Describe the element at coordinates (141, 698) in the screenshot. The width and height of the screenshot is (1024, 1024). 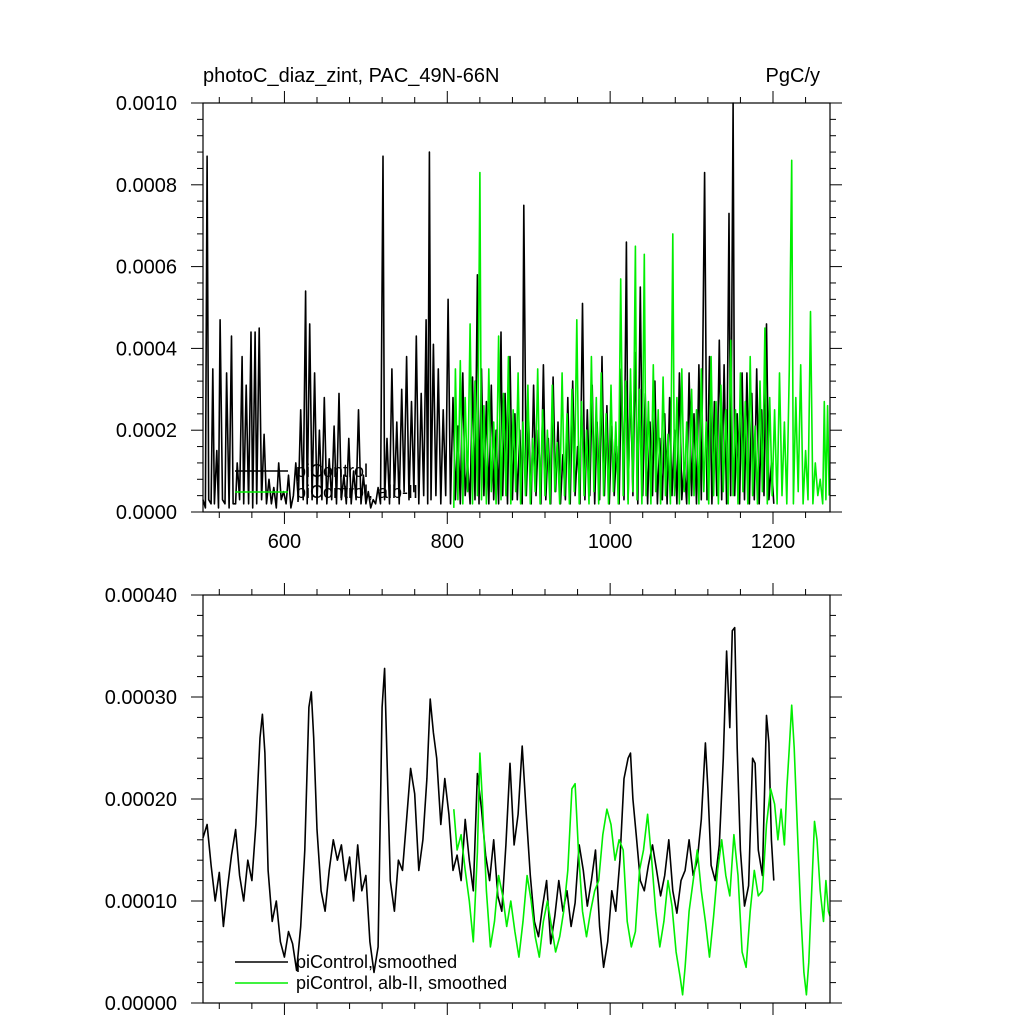
I see `bottom-y-tick-label: 0.00030` at that location.